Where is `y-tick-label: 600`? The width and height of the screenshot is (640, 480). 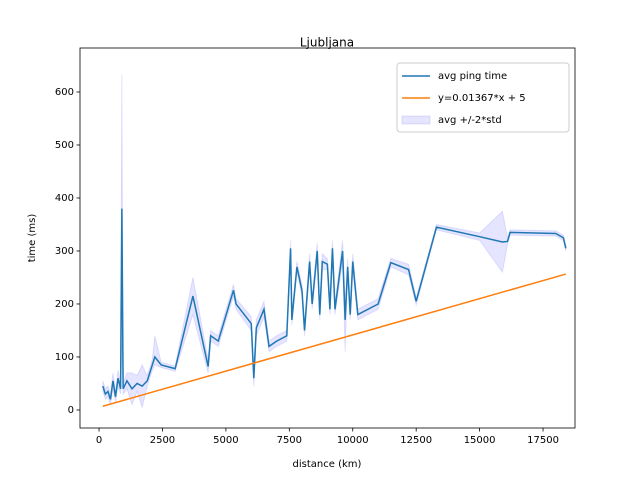
y-tick-label: 600 is located at coordinates (64, 92).